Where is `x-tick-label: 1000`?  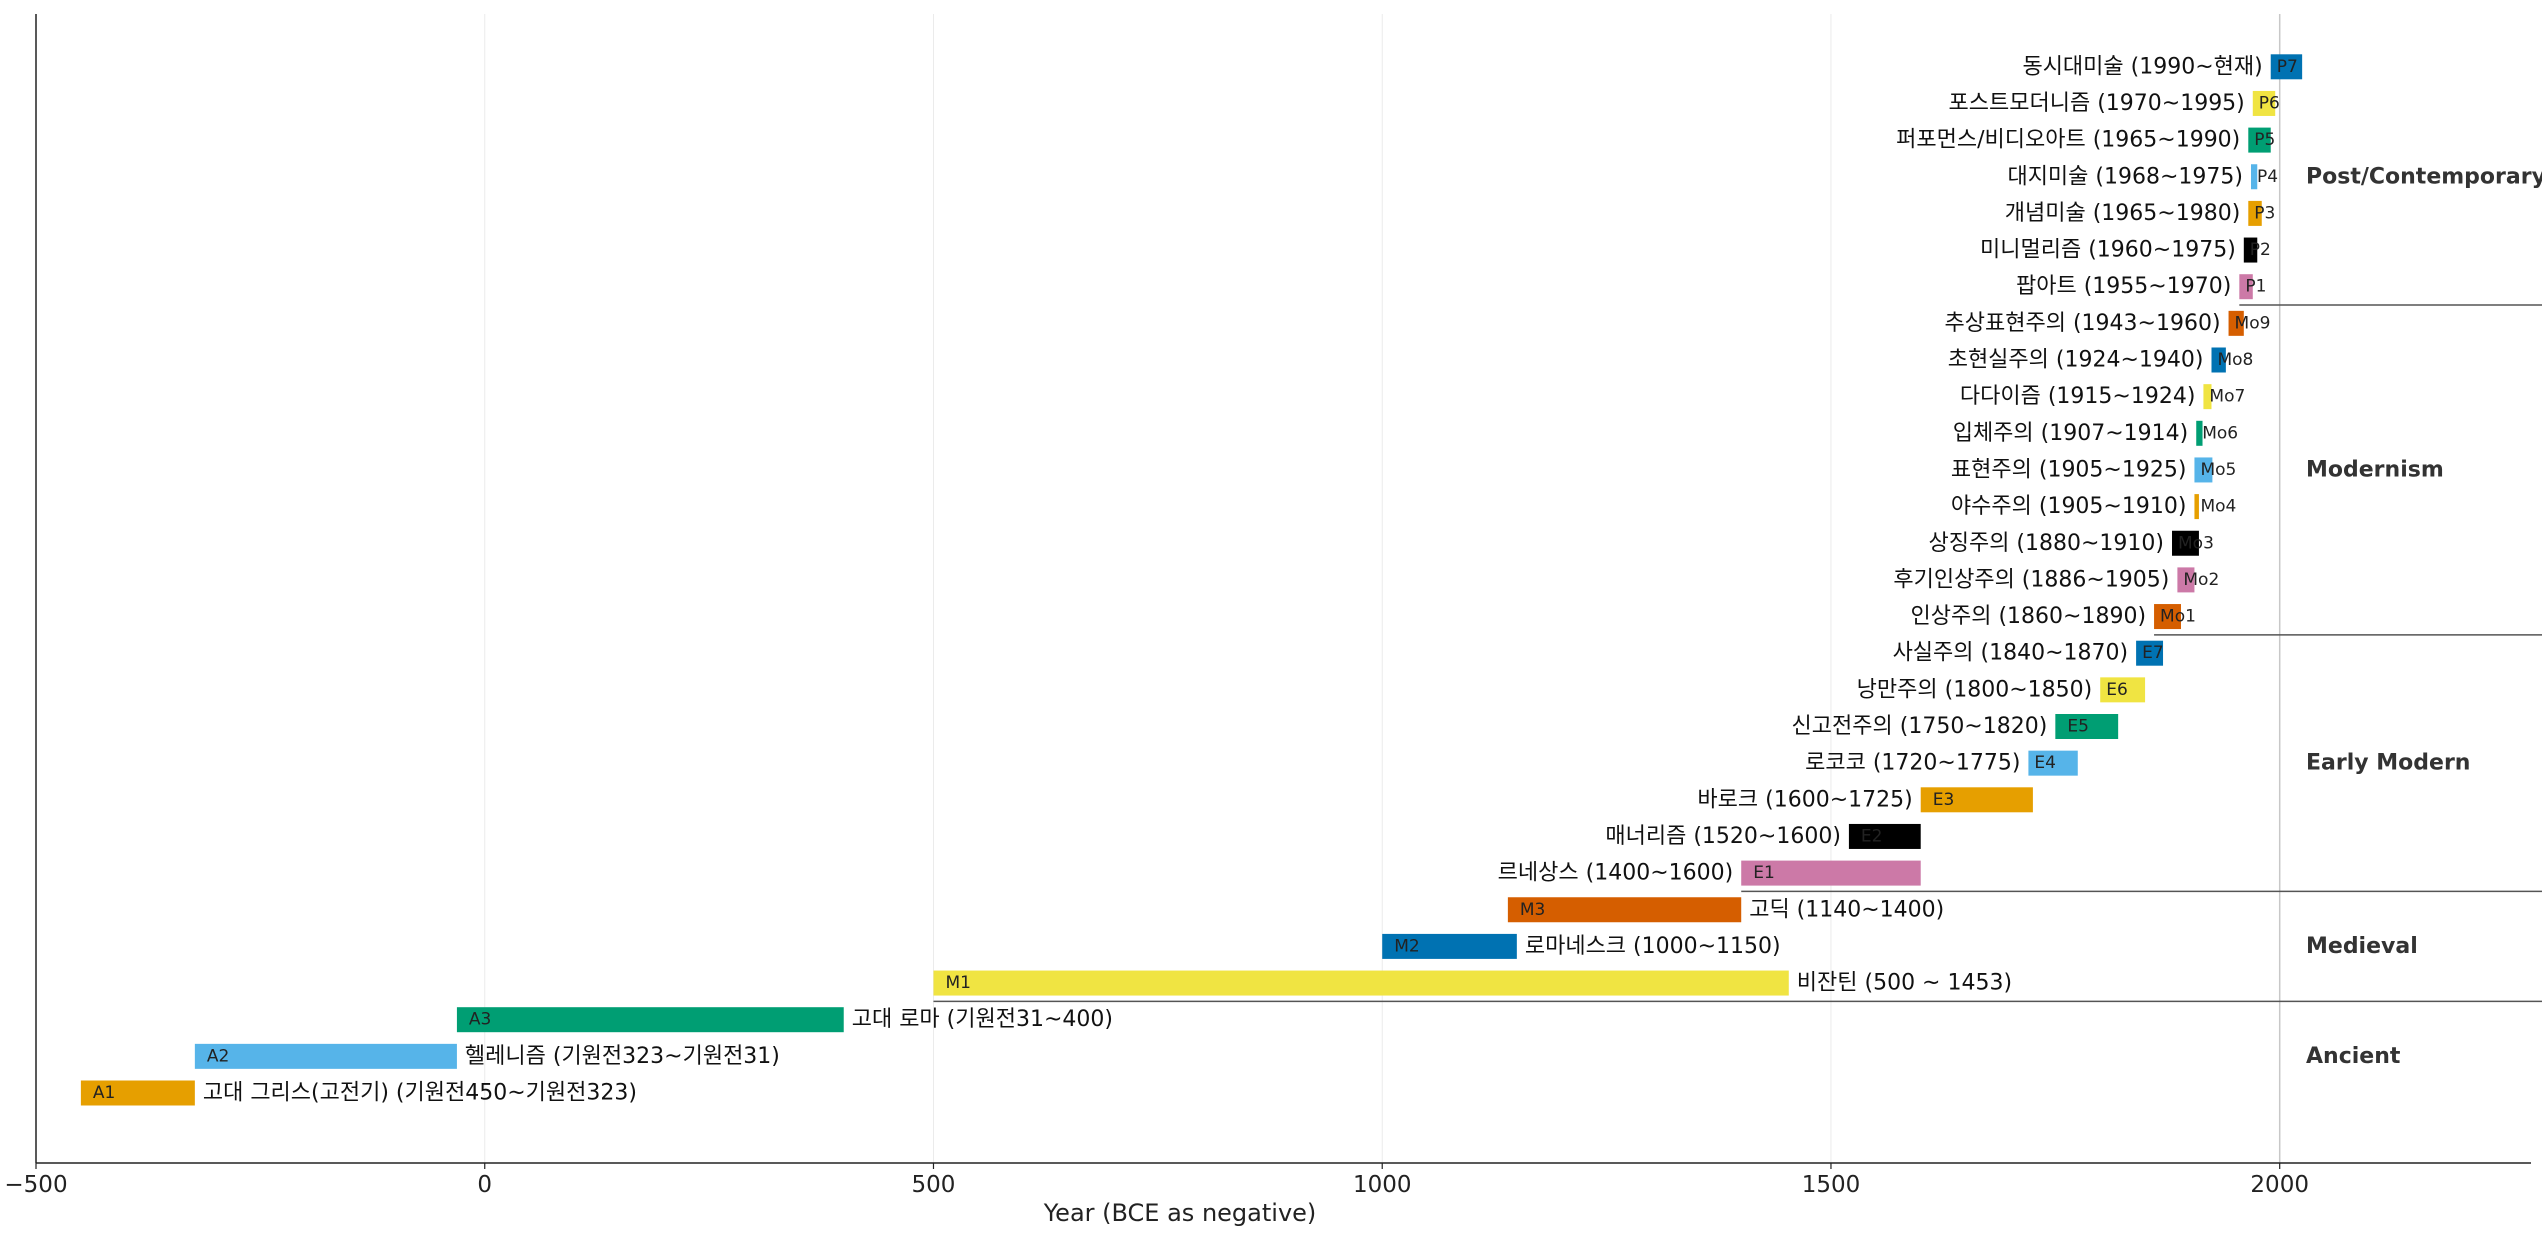
x-tick-label: 1000 is located at coordinates (1382, 1185).